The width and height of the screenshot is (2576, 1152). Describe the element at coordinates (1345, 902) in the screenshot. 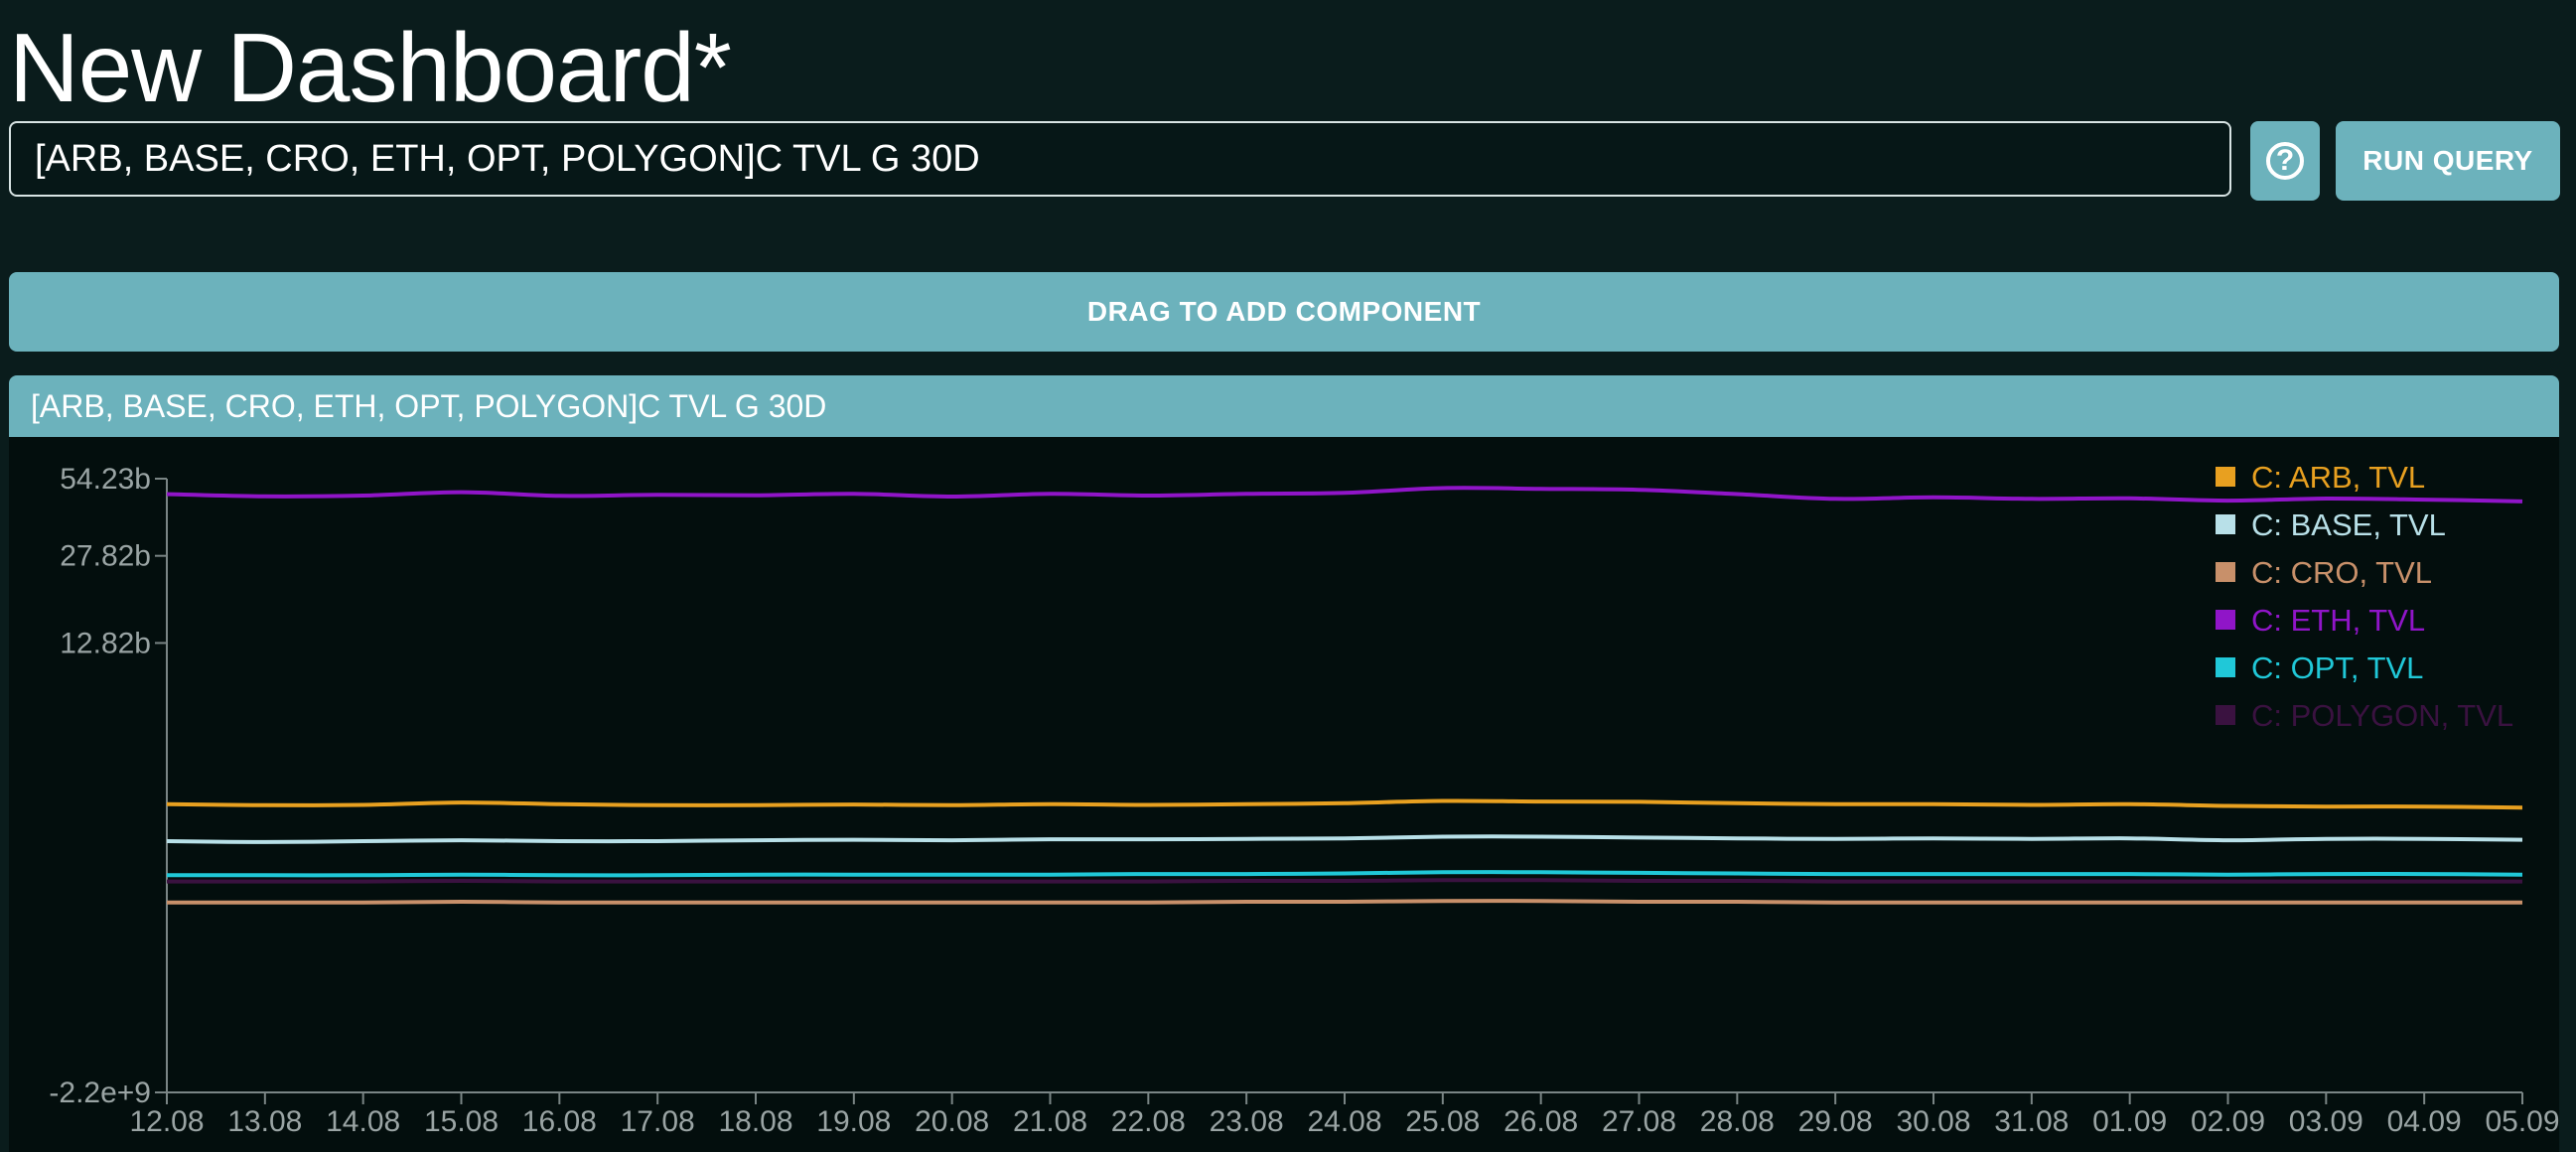

I see `series-line-cro` at that location.